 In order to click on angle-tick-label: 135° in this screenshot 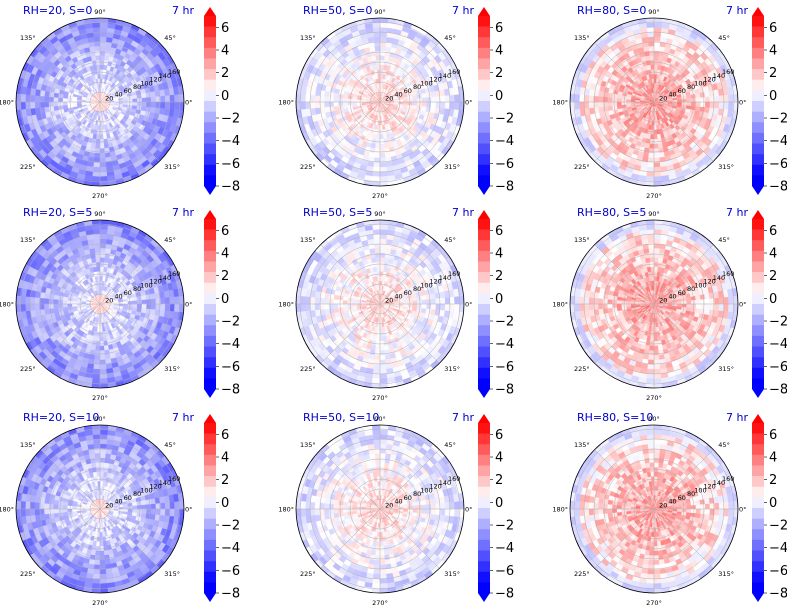, I will do `click(582, 445)`.